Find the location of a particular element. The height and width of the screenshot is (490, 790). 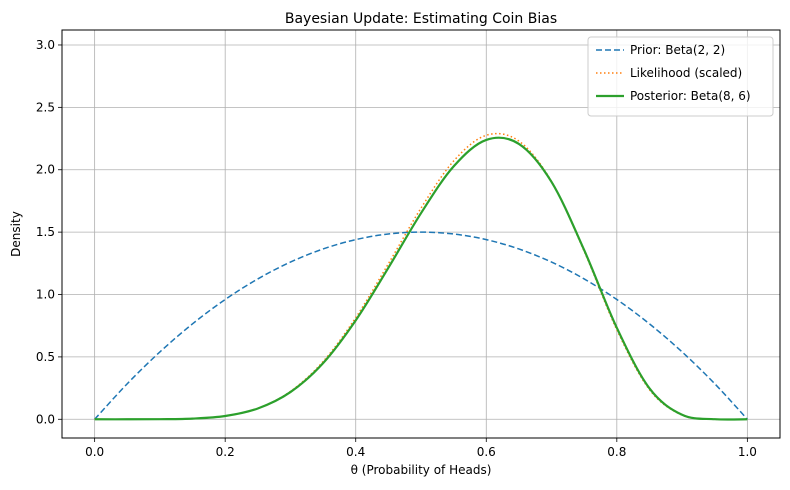

x-tick-label: 1.0 is located at coordinates (747, 452).